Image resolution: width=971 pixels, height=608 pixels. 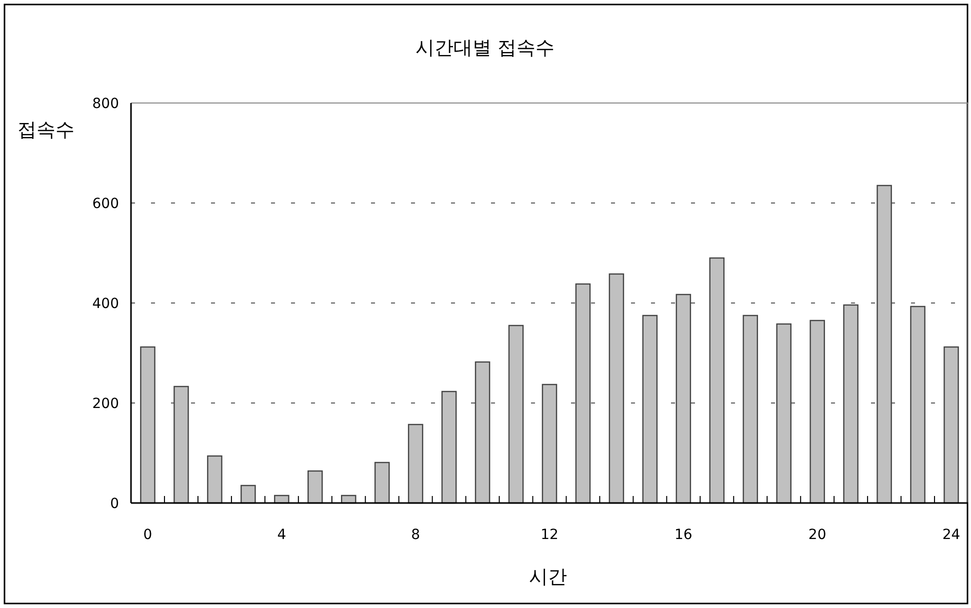 I want to click on x-axis-title: 시간, so click(x=548, y=577).